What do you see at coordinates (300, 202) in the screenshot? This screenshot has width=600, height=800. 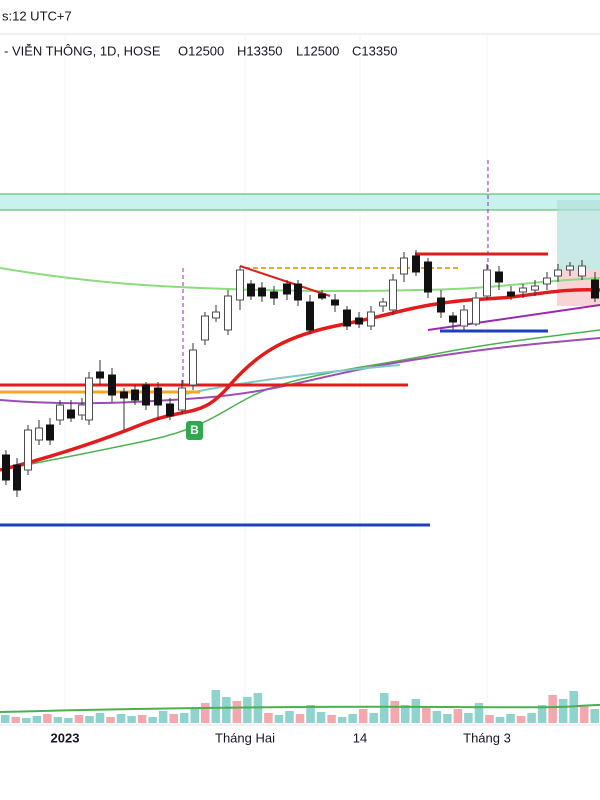 I see `zone-band` at bounding box center [300, 202].